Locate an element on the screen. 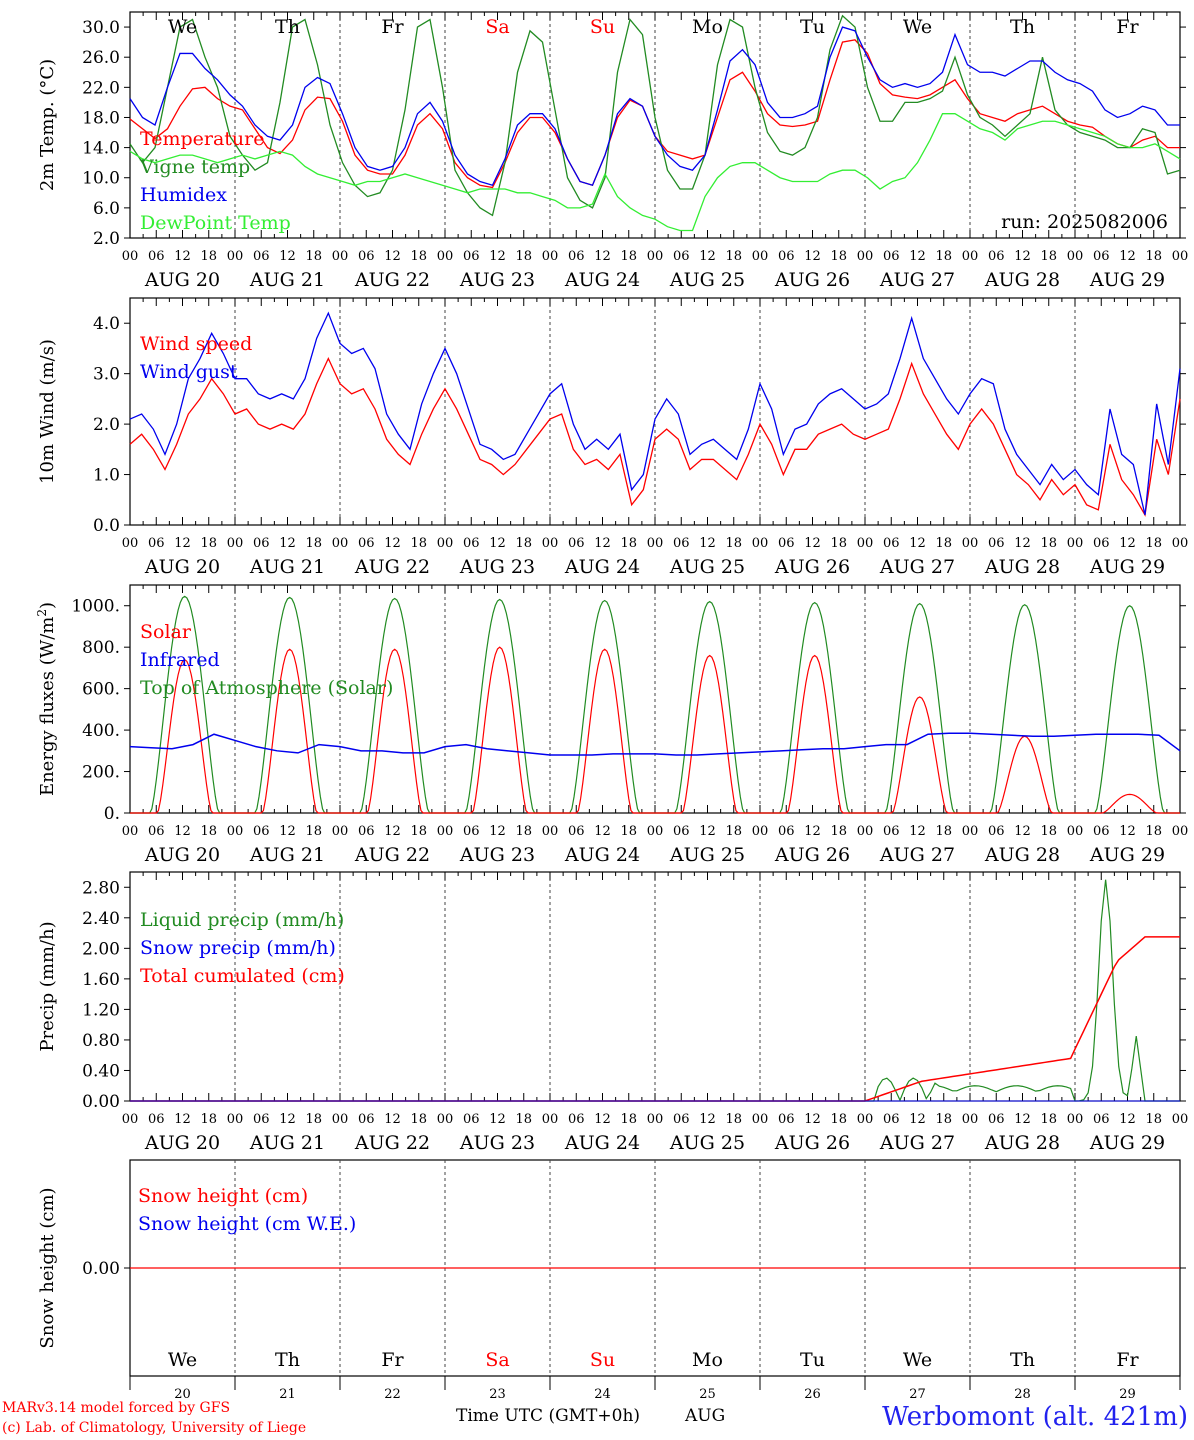  day-number-label: 21 is located at coordinates (287, 1394).